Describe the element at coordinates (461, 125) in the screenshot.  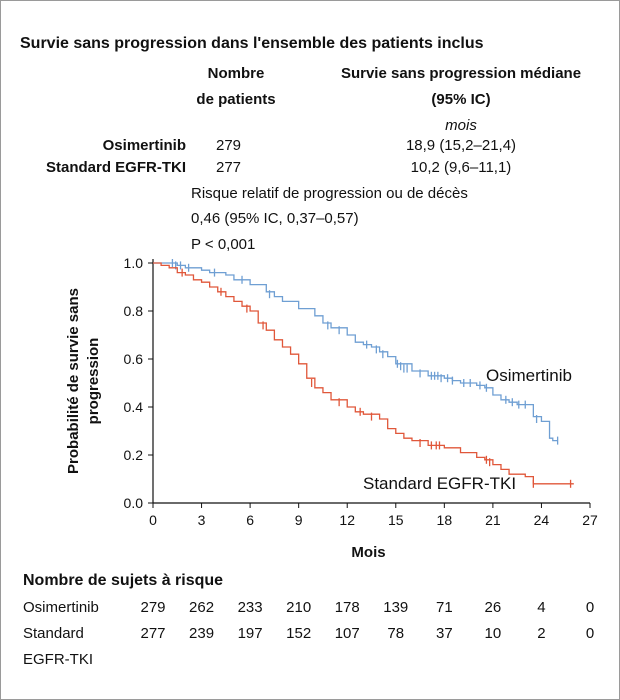
I see `unit-label: mois` at that location.